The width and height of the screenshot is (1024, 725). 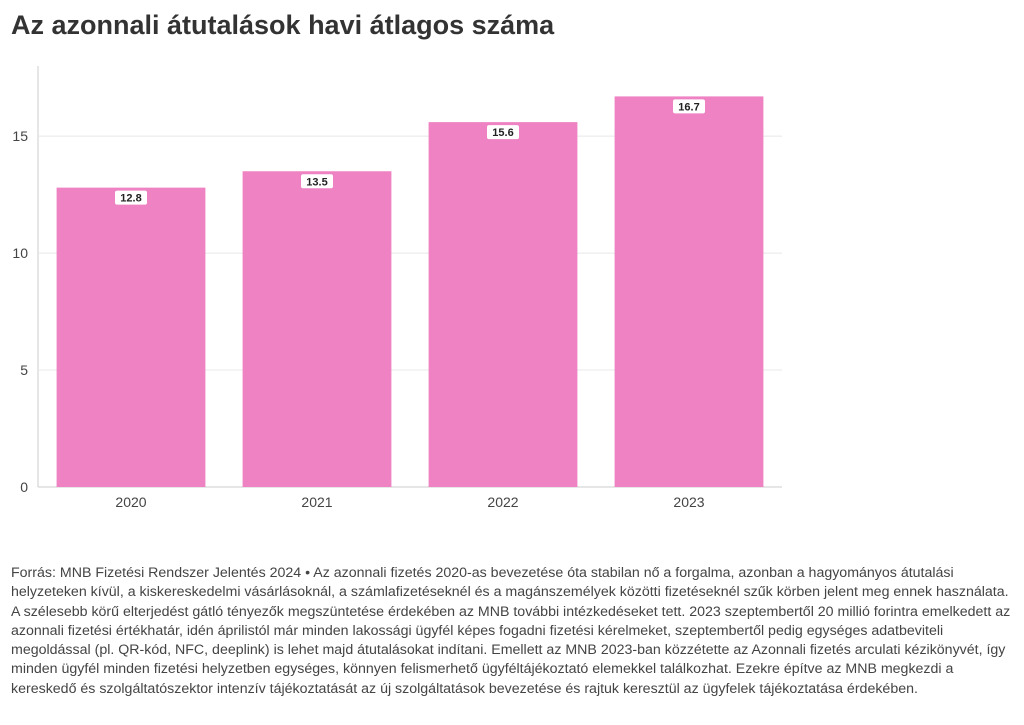 I want to click on data-label: 16.7, so click(x=688, y=107).